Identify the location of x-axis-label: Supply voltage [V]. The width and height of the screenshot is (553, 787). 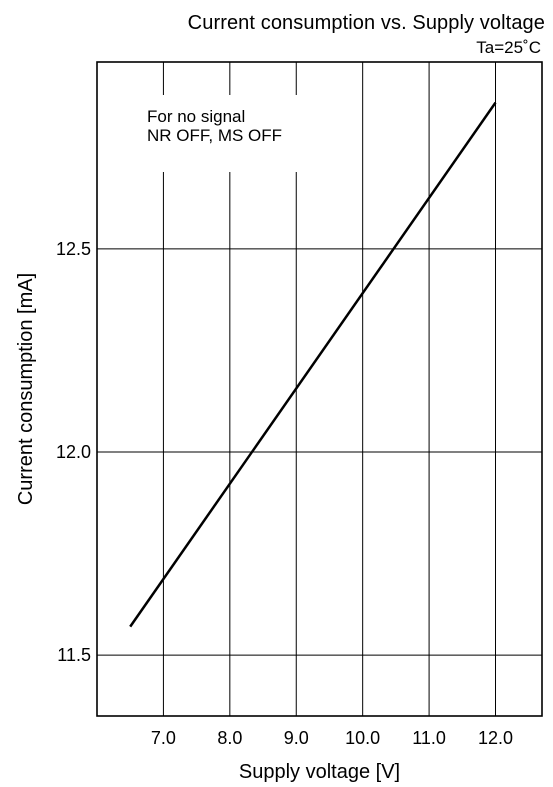
(319, 772).